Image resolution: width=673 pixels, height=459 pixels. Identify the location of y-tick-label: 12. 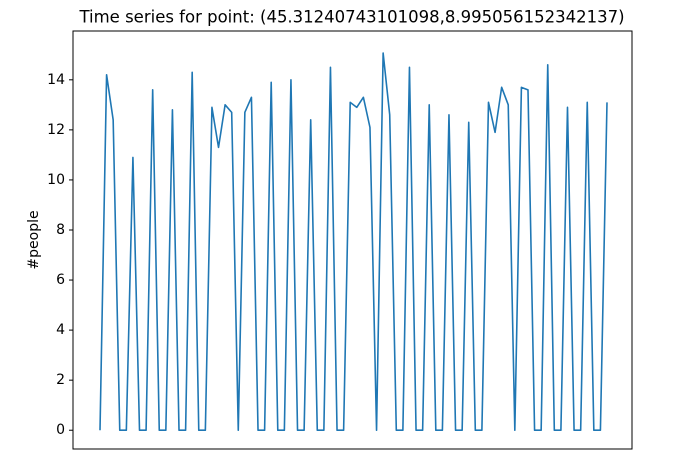
(56, 130).